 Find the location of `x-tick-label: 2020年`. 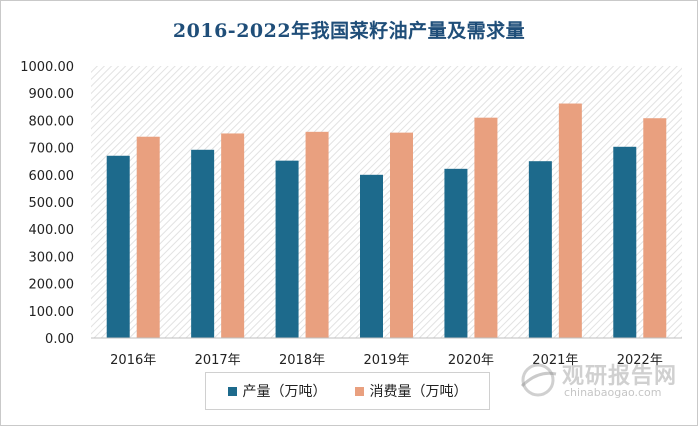

x-tick-label: 2020年 is located at coordinates (471, 360).